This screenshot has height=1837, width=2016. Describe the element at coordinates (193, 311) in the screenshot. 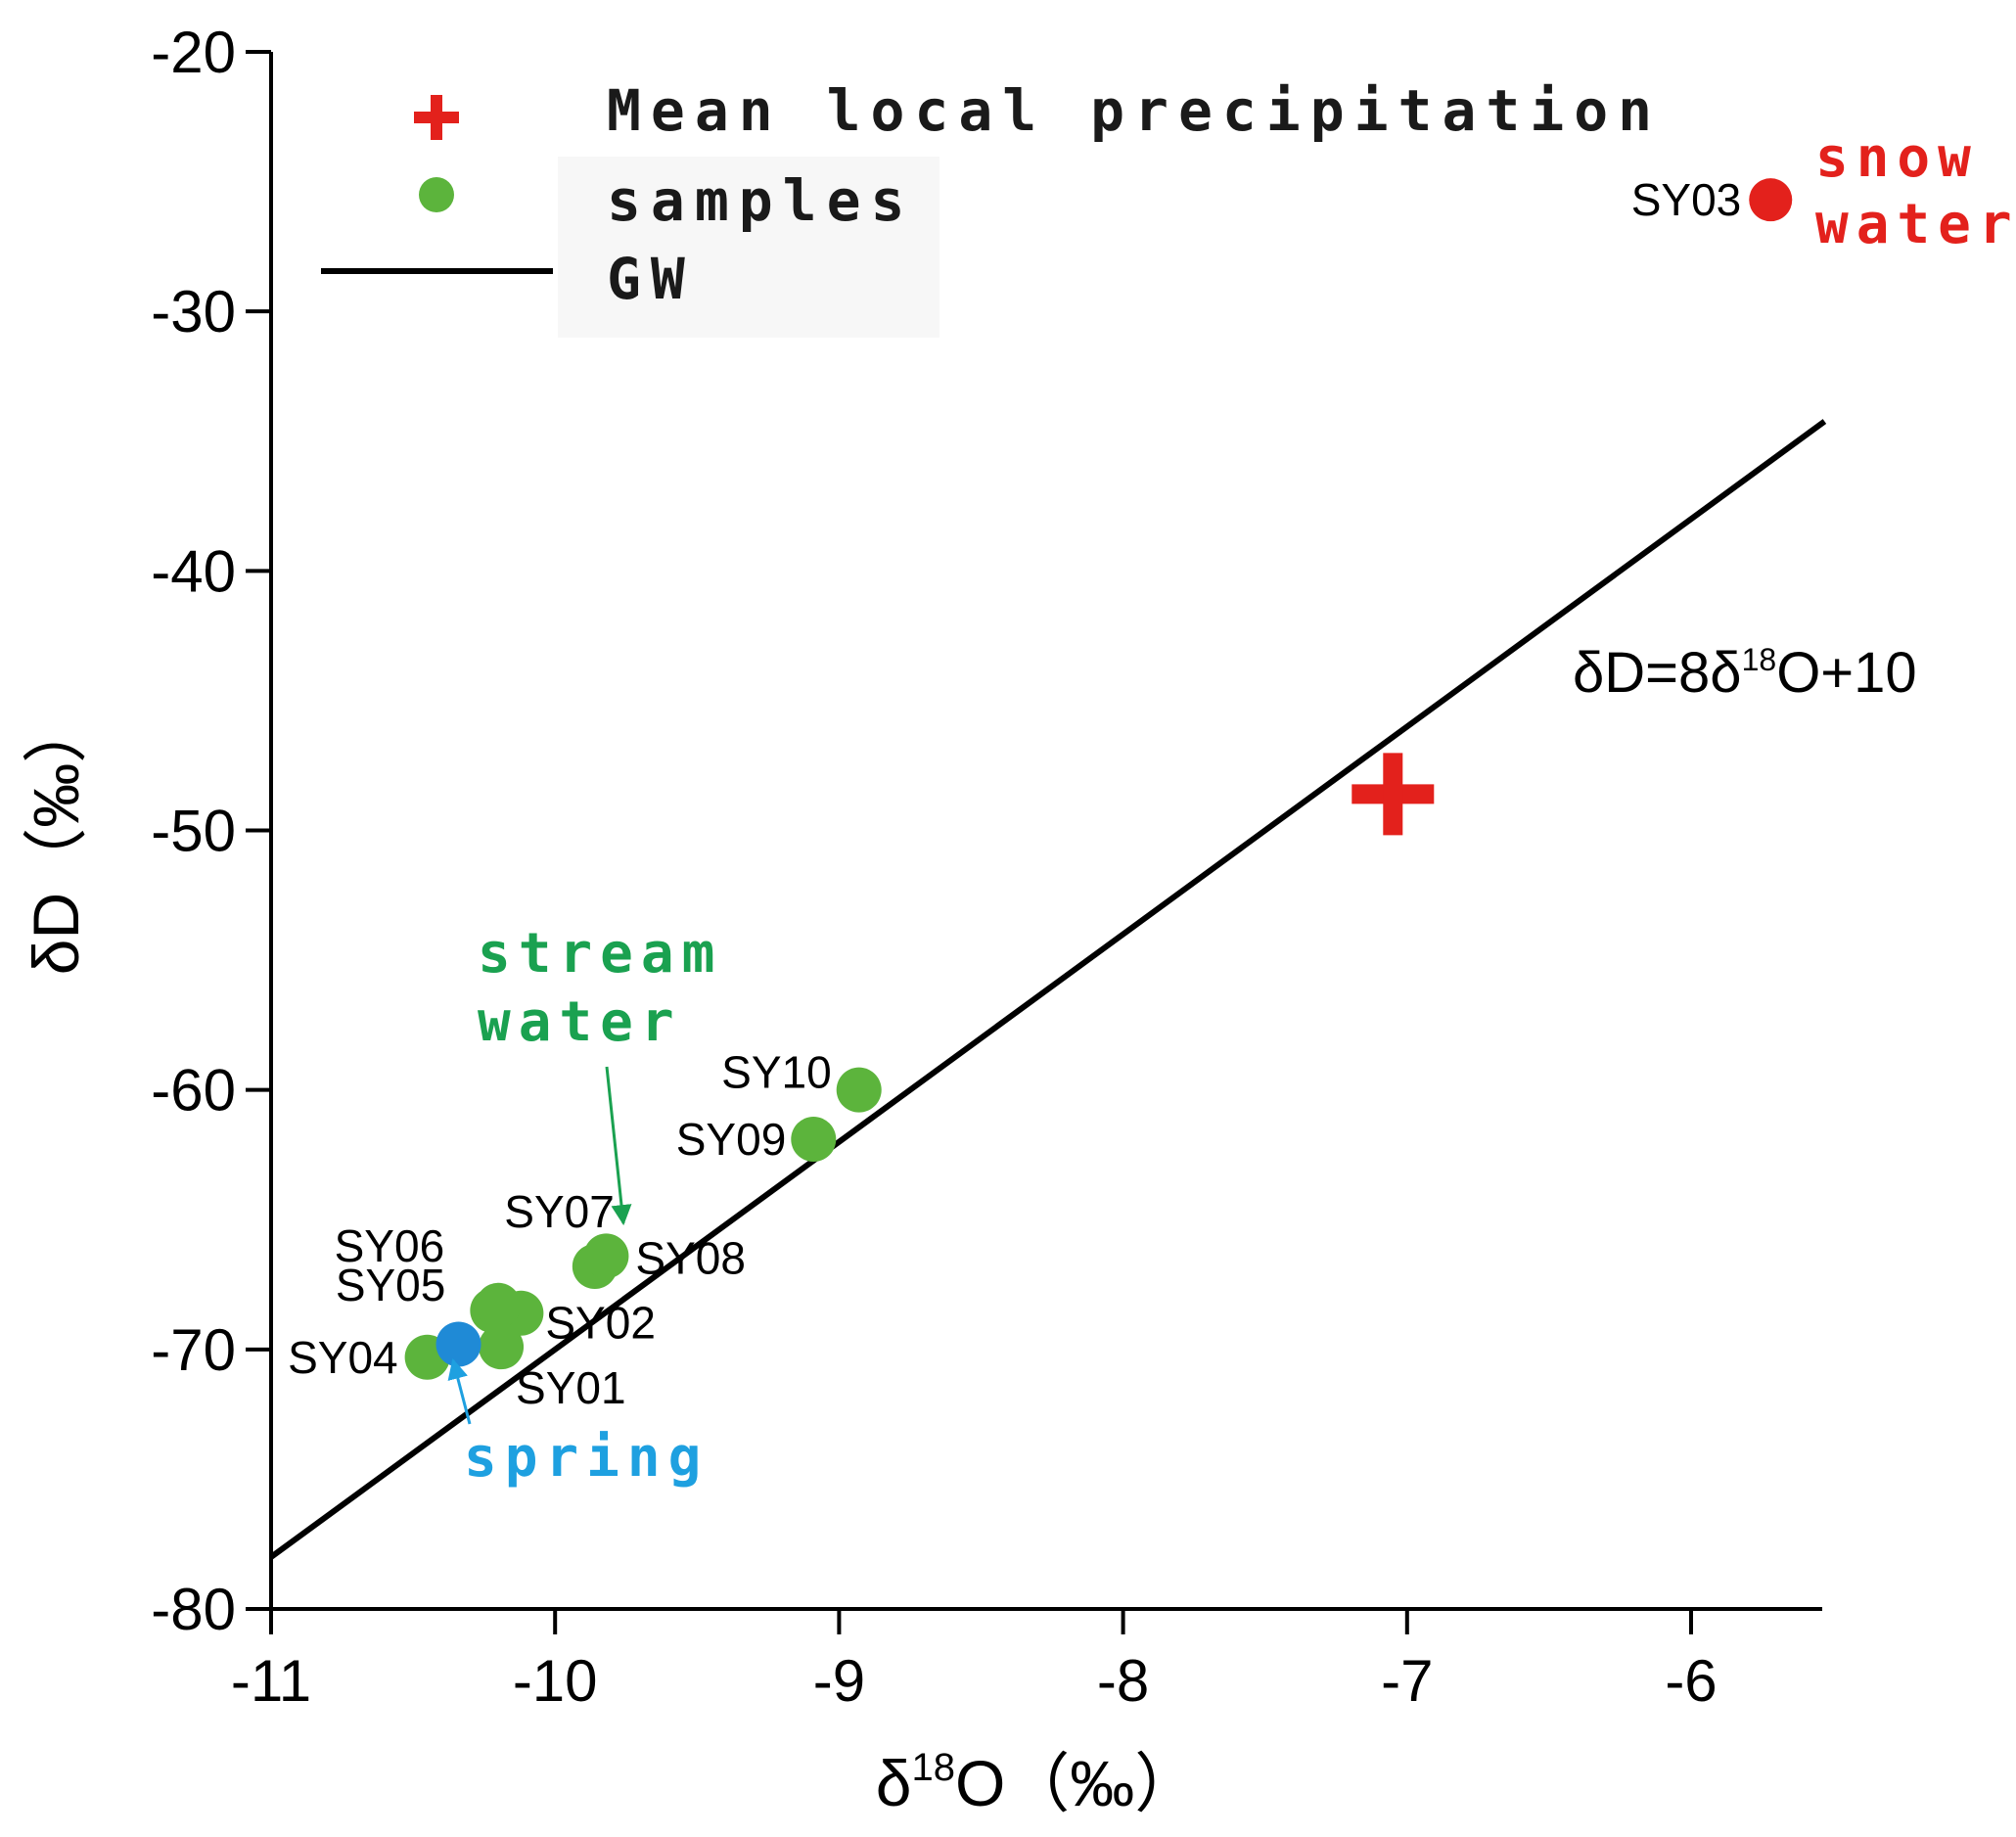

I see `y-tick-label: -30` at that location.